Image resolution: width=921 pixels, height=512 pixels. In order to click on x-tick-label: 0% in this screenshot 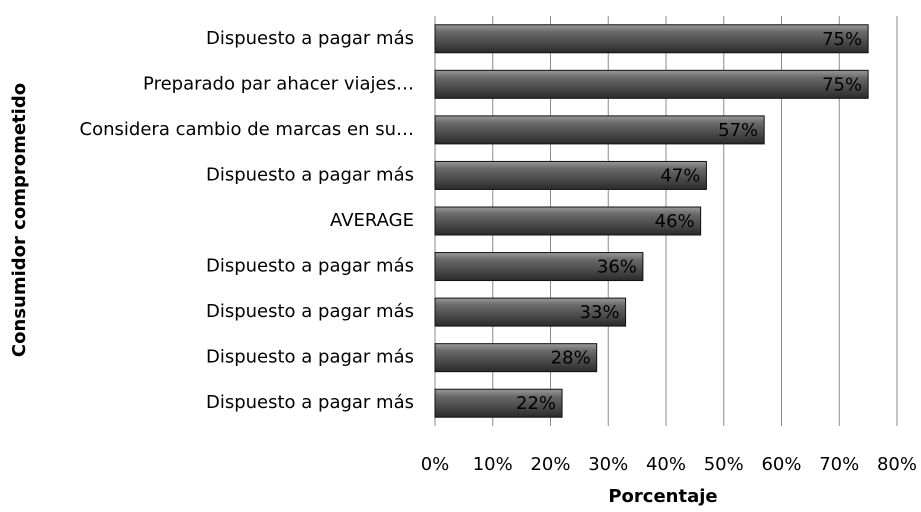, I will do `click(435, 464)`.